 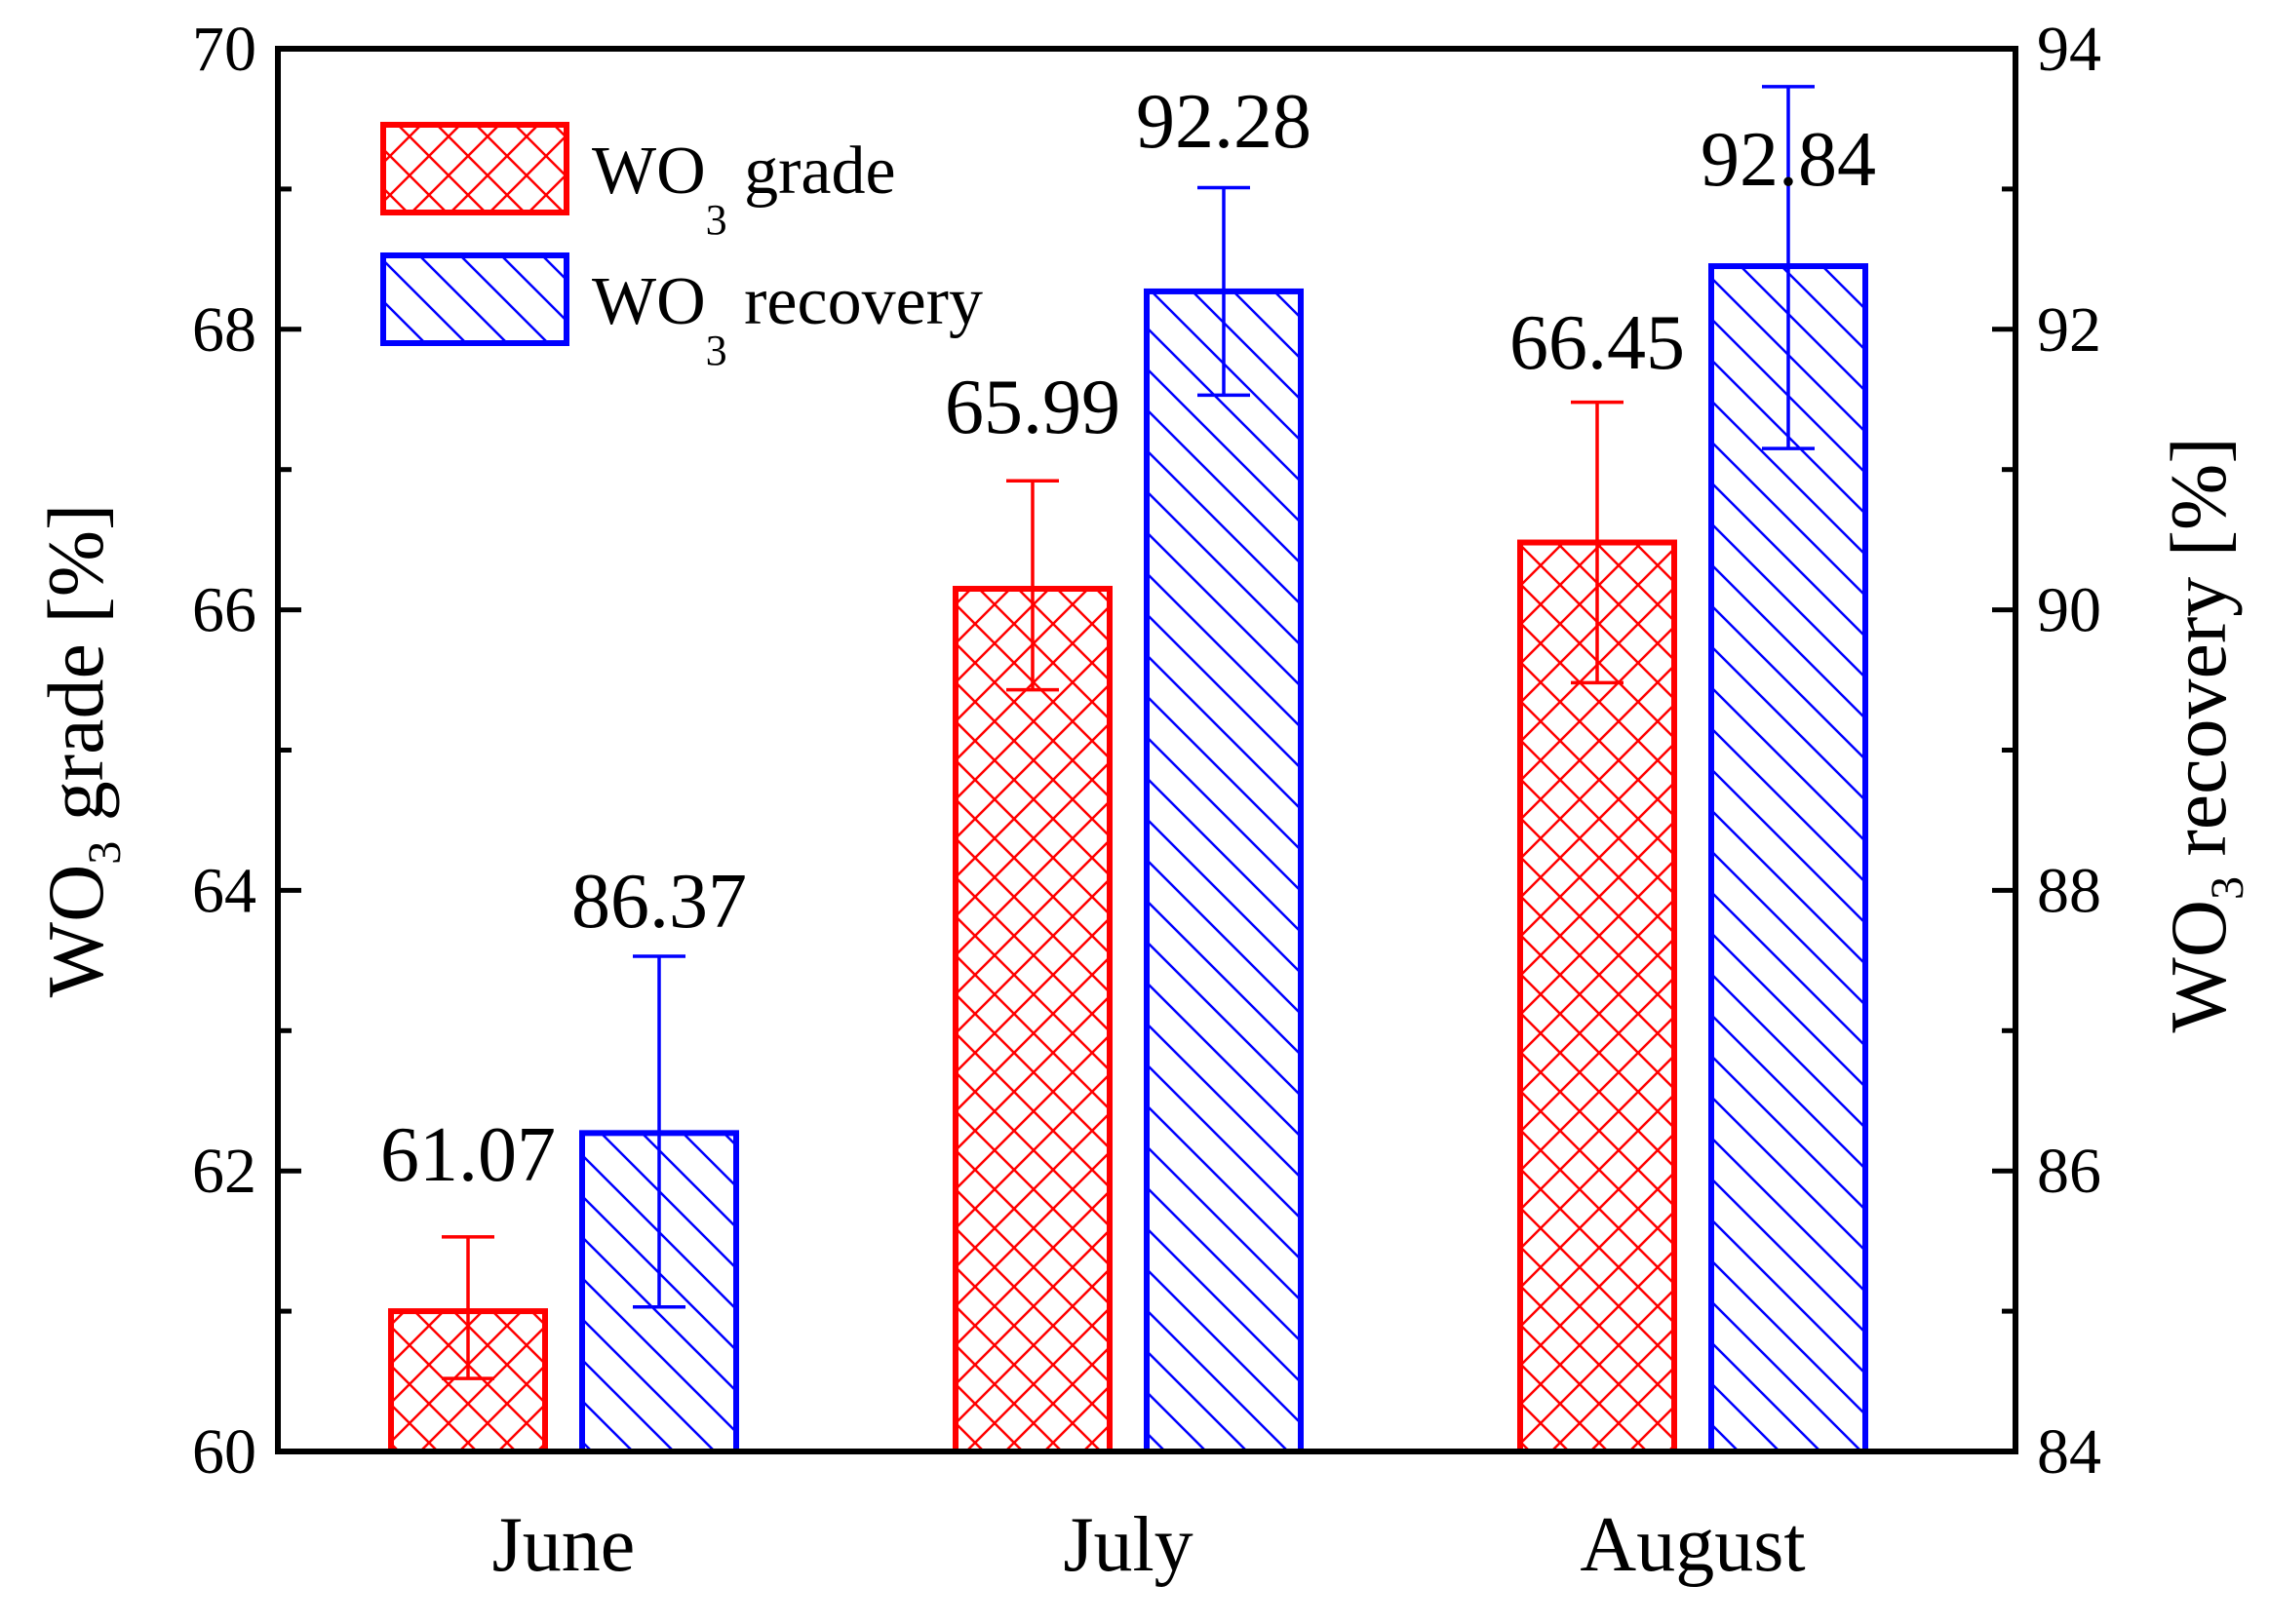 I want to click on y-left-axis-title: WO3 grade [%], so click(x=81, y=751).